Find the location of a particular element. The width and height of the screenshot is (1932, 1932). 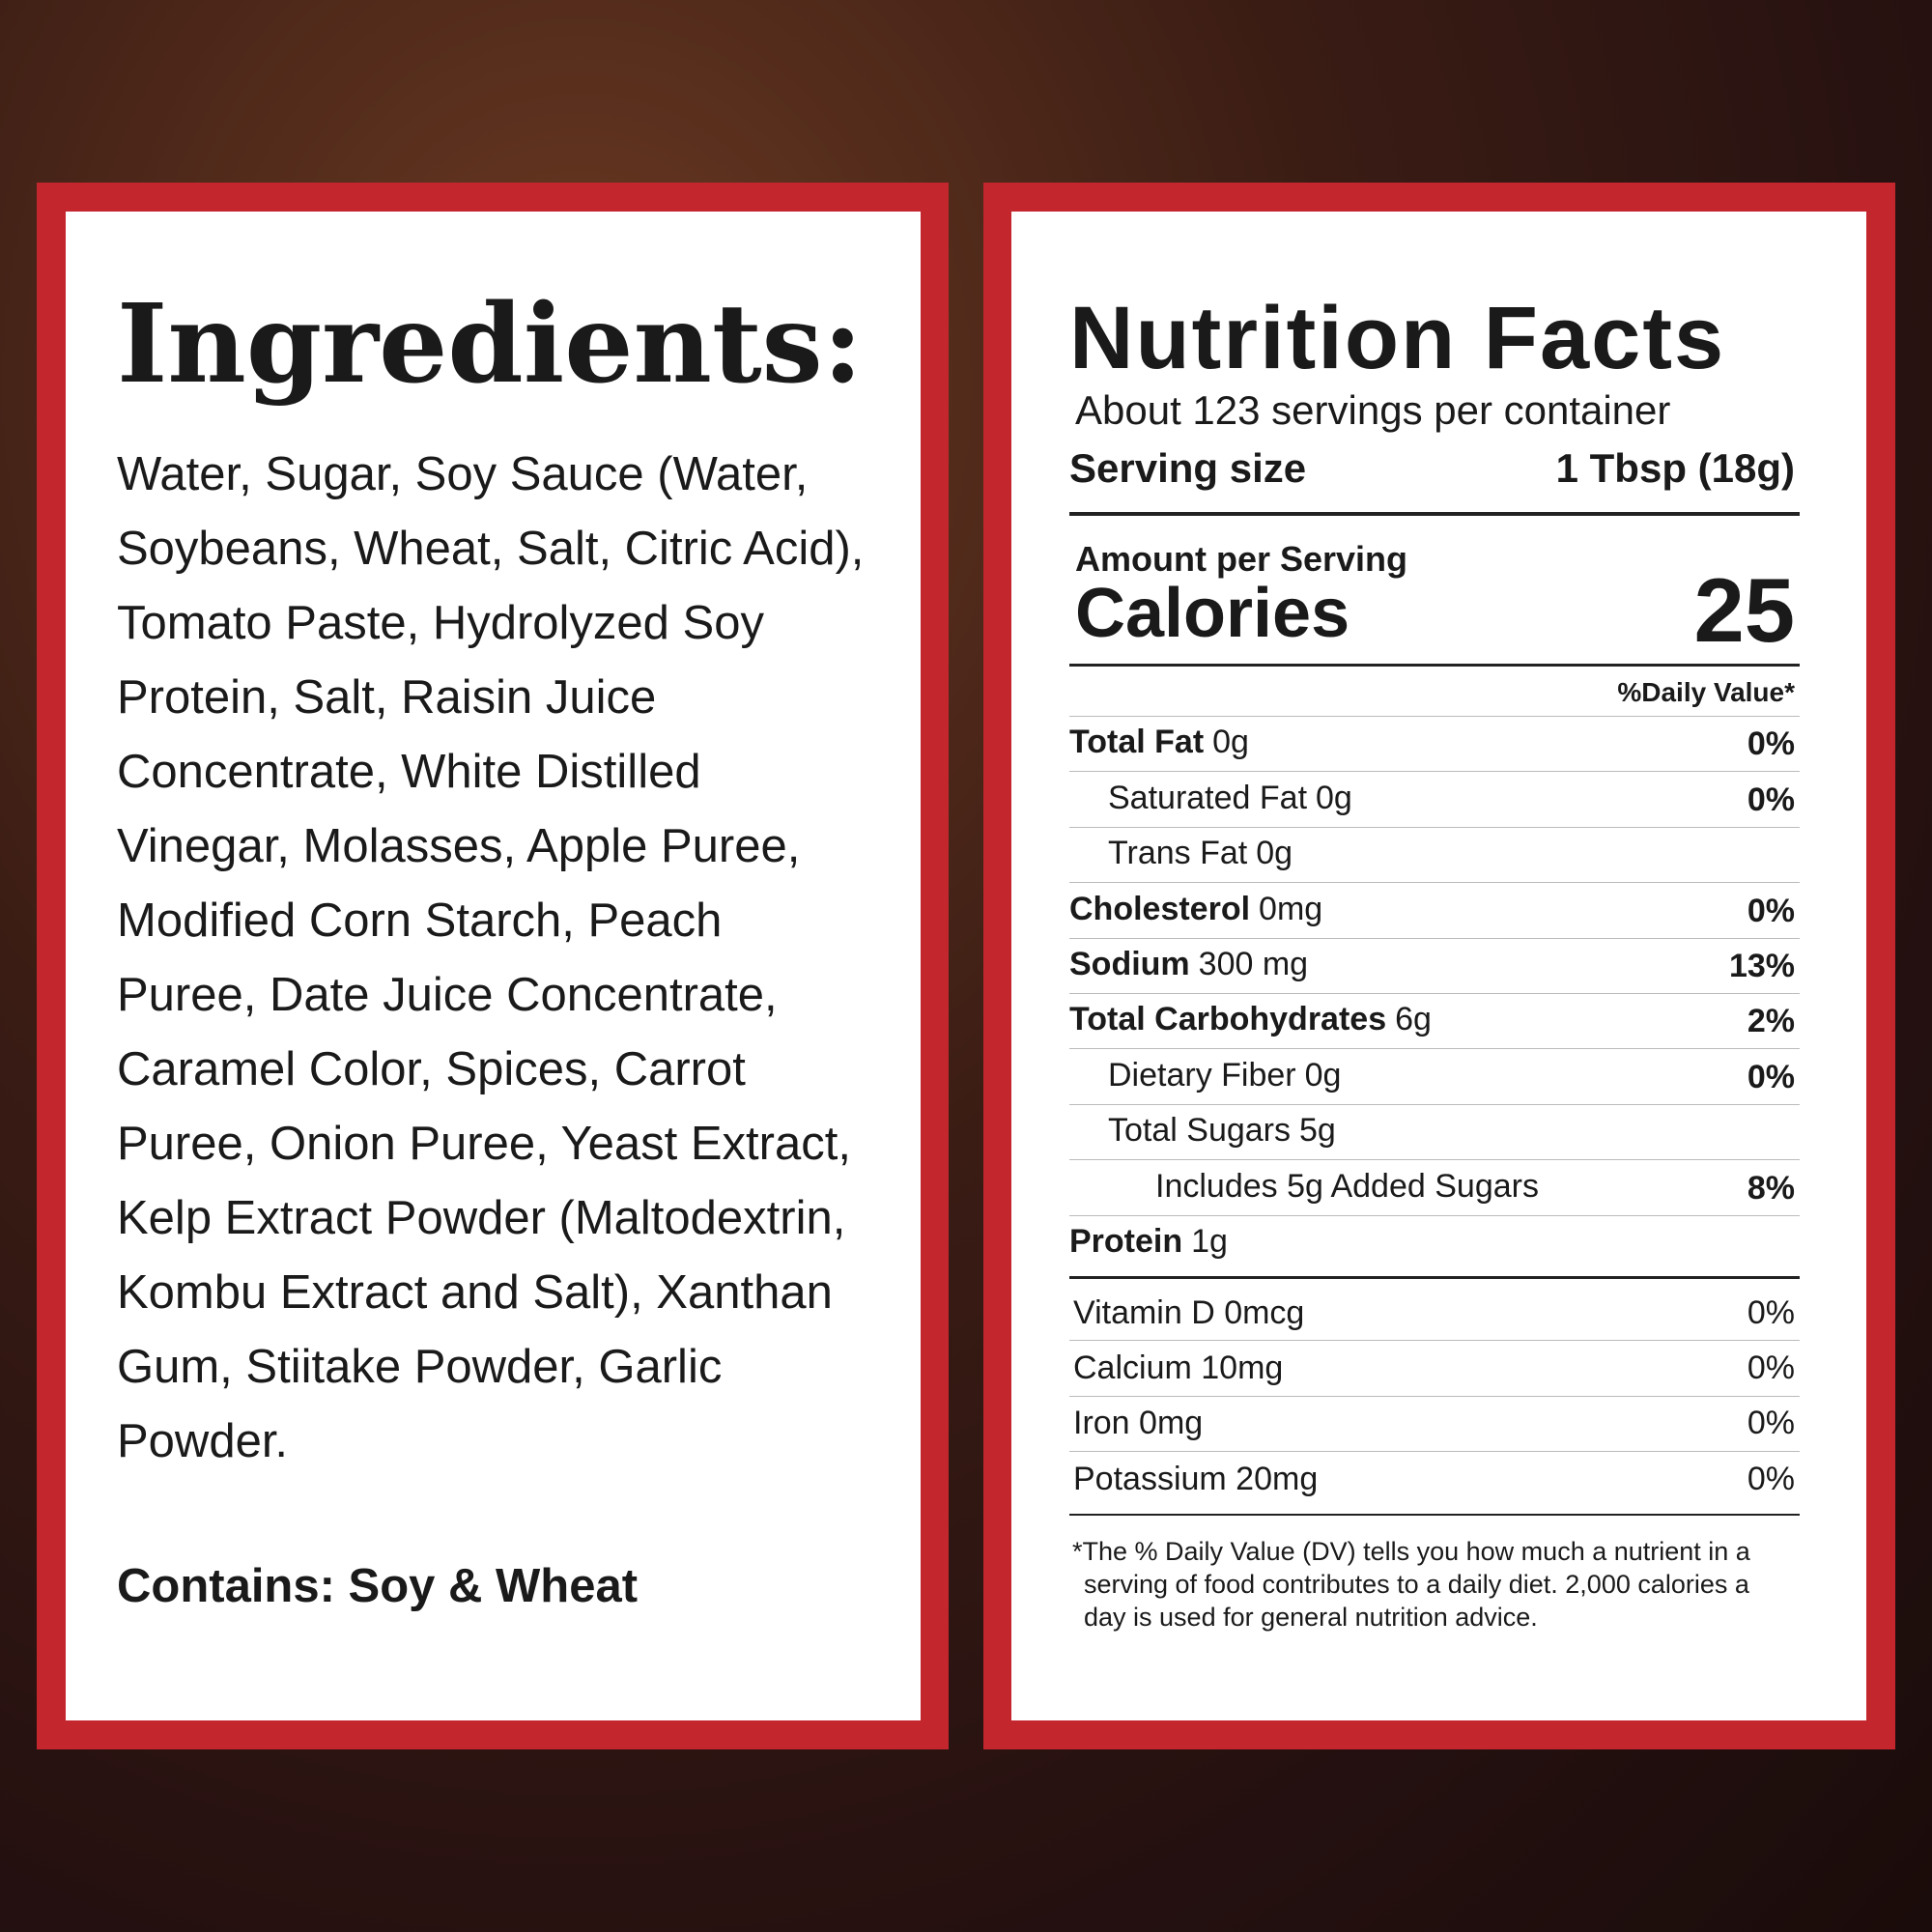

nutrient-name: Total Carbohydrates is located at coordinates (1228, 1019).